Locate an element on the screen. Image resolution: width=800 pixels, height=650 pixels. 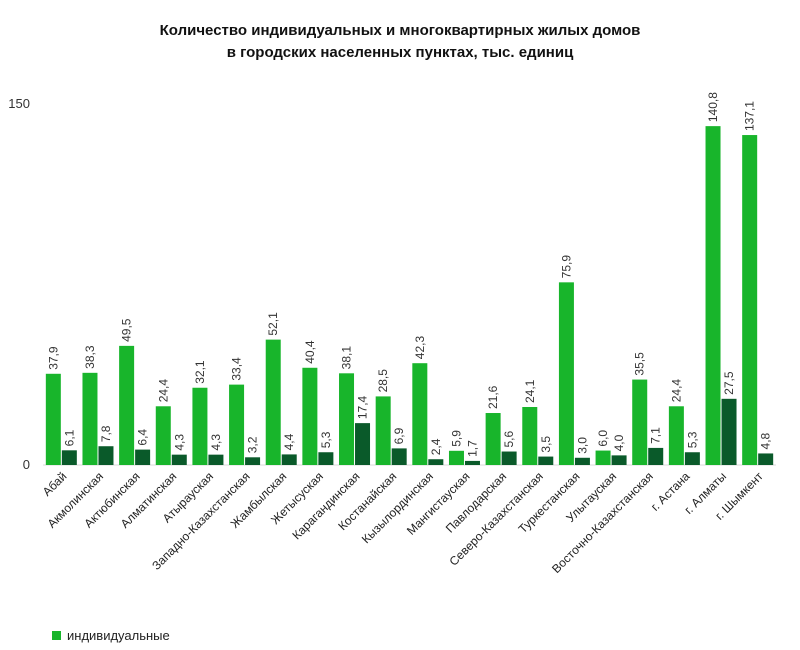
legend: индивидуальные is located at coordinates (111, 635).